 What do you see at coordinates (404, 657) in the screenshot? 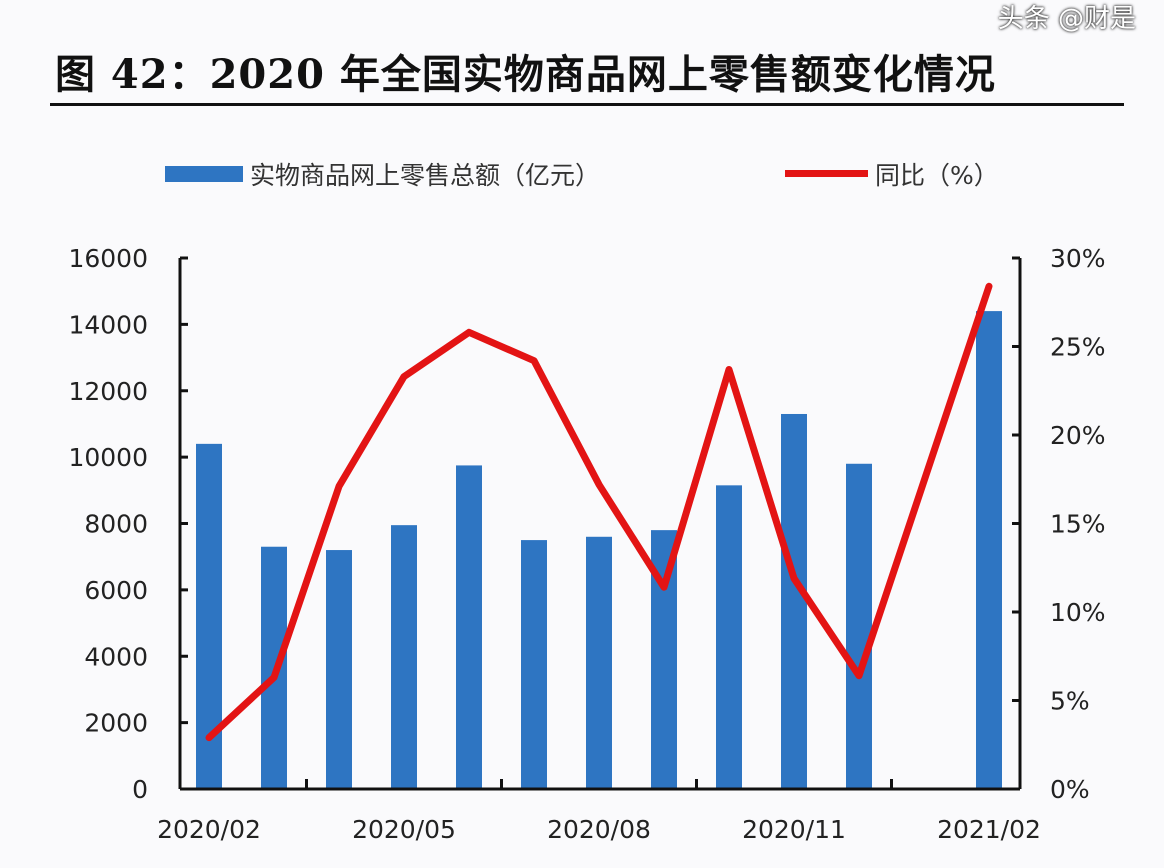
I see `bar-2020/05` at bounding box center [404, 657].